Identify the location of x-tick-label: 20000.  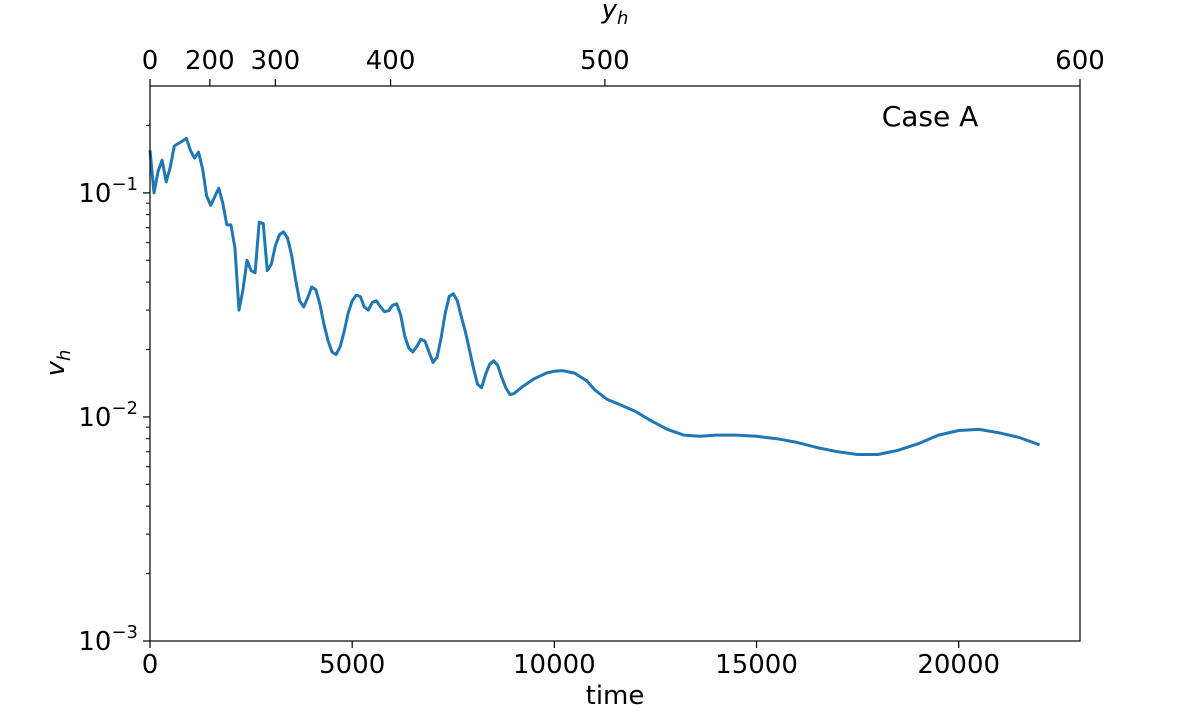
(958, 665).